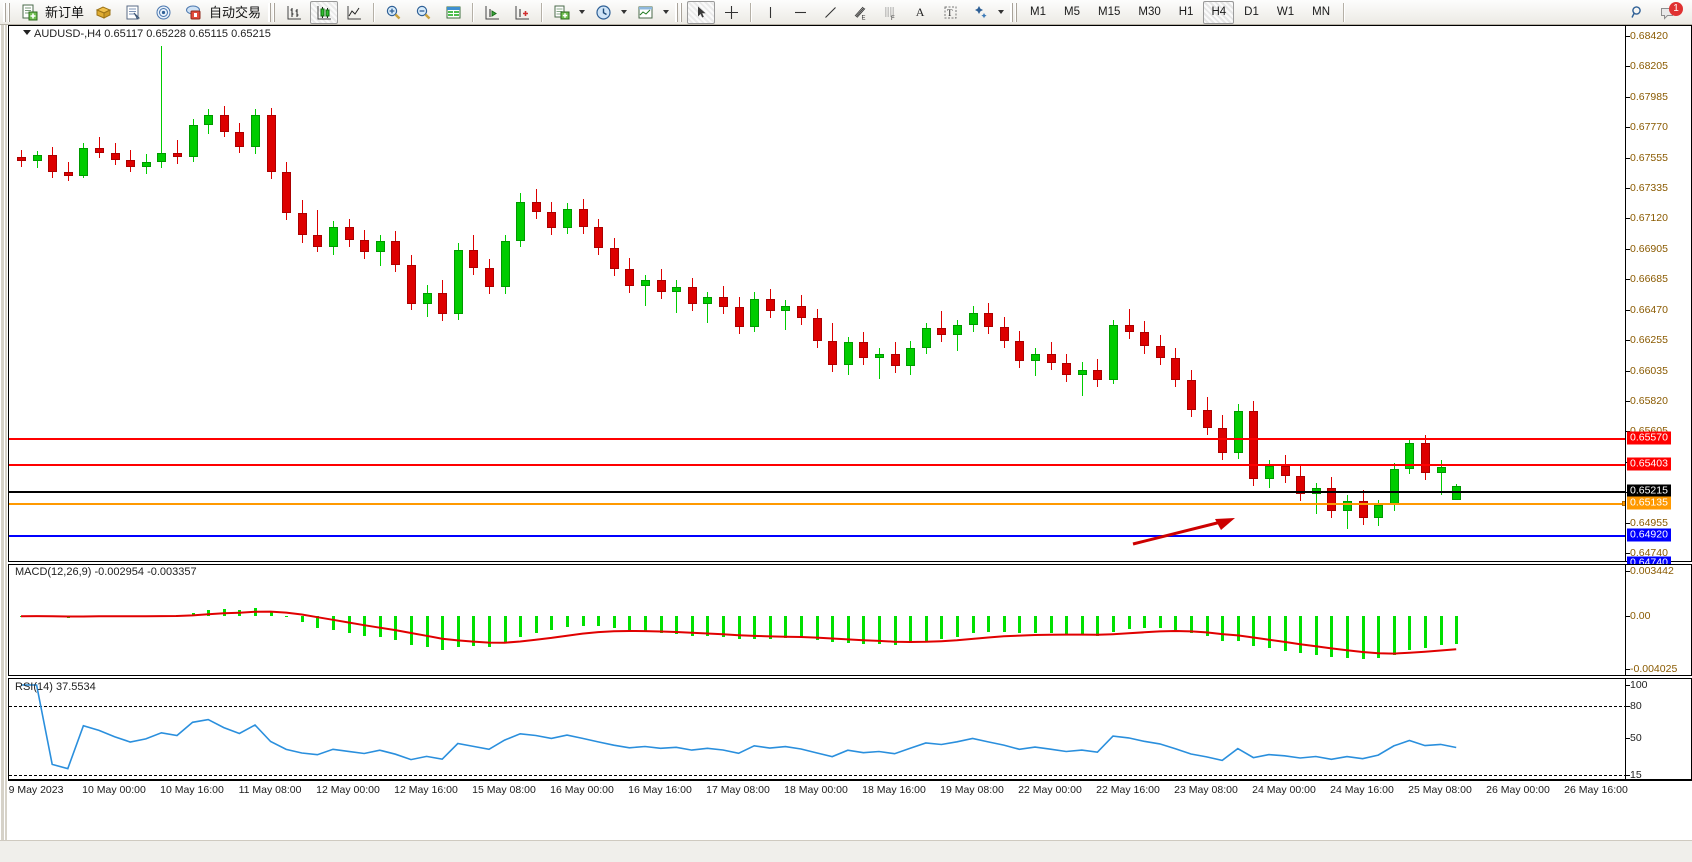 This screenshot has width=1692, height=862. Describe the element at coordinates (980, 12) in the screenshot. I see `shapes-icon` at that location.